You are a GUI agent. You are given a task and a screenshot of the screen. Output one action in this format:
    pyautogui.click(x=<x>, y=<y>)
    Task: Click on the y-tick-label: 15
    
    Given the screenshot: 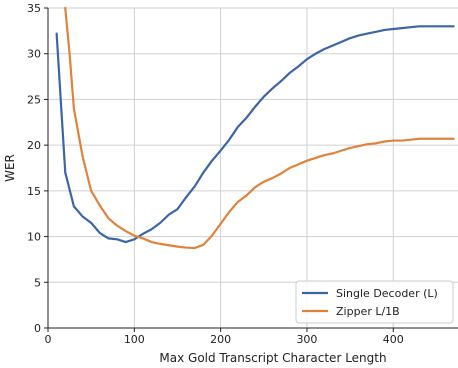 What is the action you would take?
    pyautogui.click(x=34, y=191)
    